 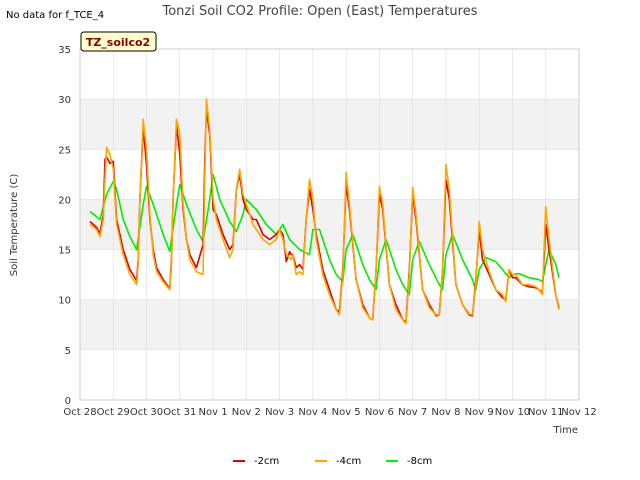 What do you see at coordinates (64, 200) in the screenshot?
I see `y-tick-label: 20` at bounding box center [64, 200].